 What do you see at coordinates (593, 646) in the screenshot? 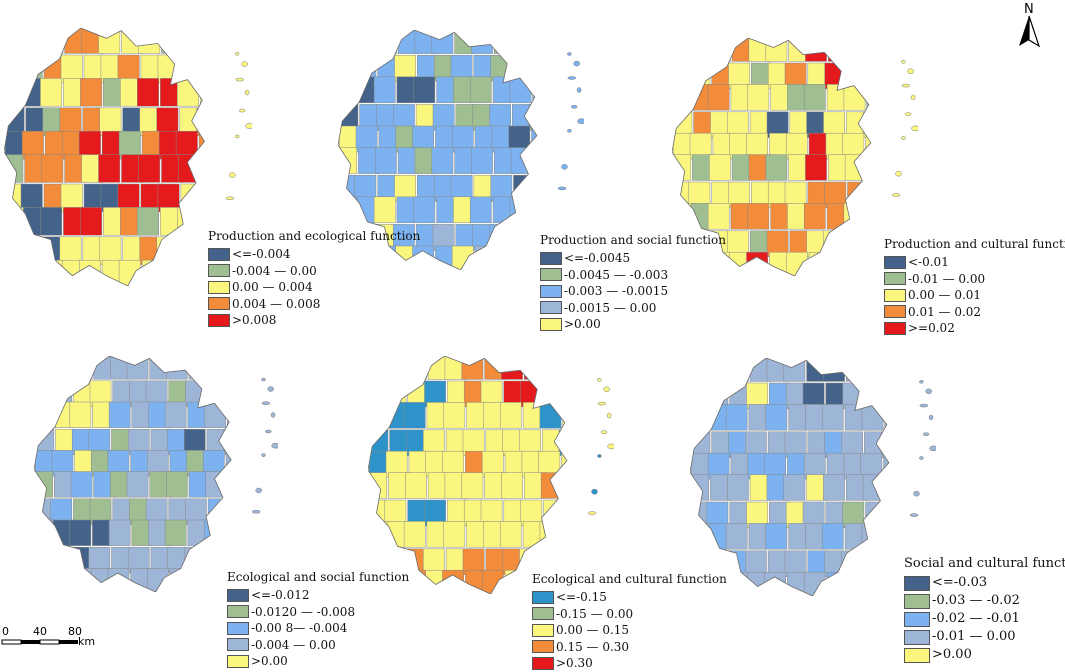
I see `legend-label: 0.15 — 0.30` at bounding box center [593, 646].